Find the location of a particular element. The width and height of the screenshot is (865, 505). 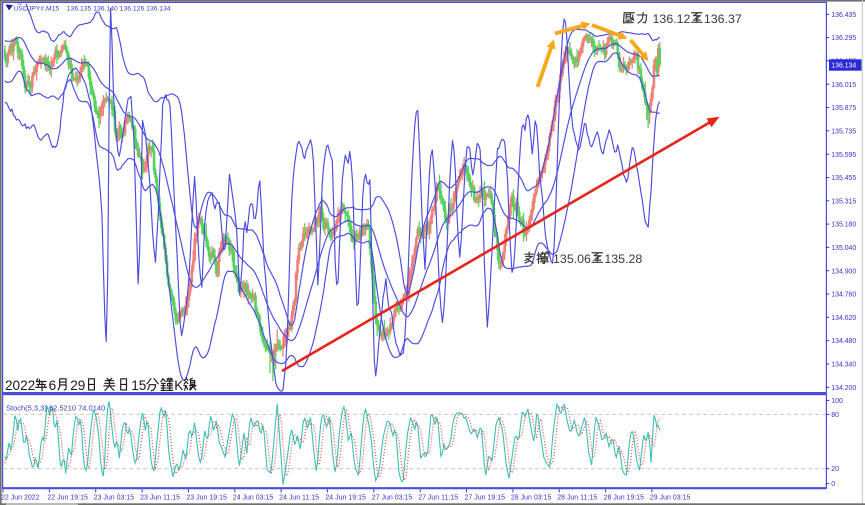

svg-text: 27 Jun 19:15 is located at coordinates (485, 498).